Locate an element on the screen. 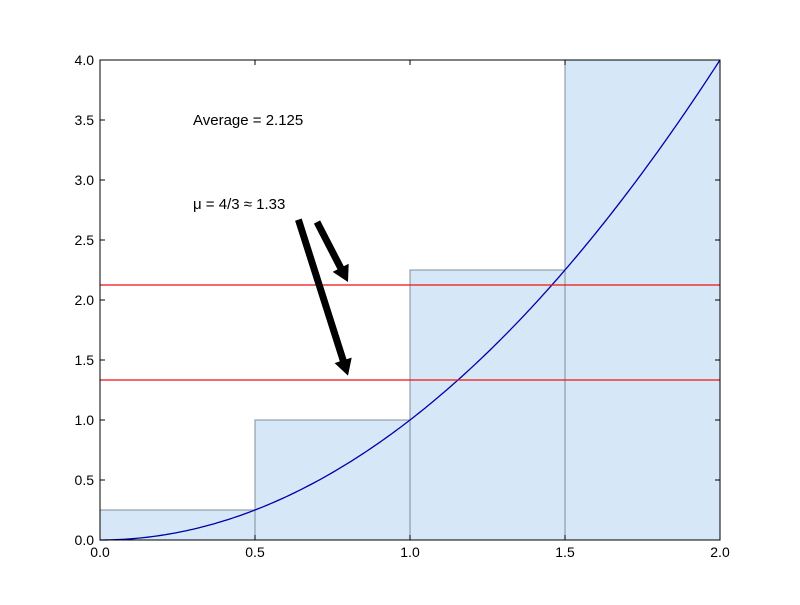 Image resolution: width=800 pixels, height=605 pixels. y-tick-label-2: 1.0 is located at coordinates (85, 420).